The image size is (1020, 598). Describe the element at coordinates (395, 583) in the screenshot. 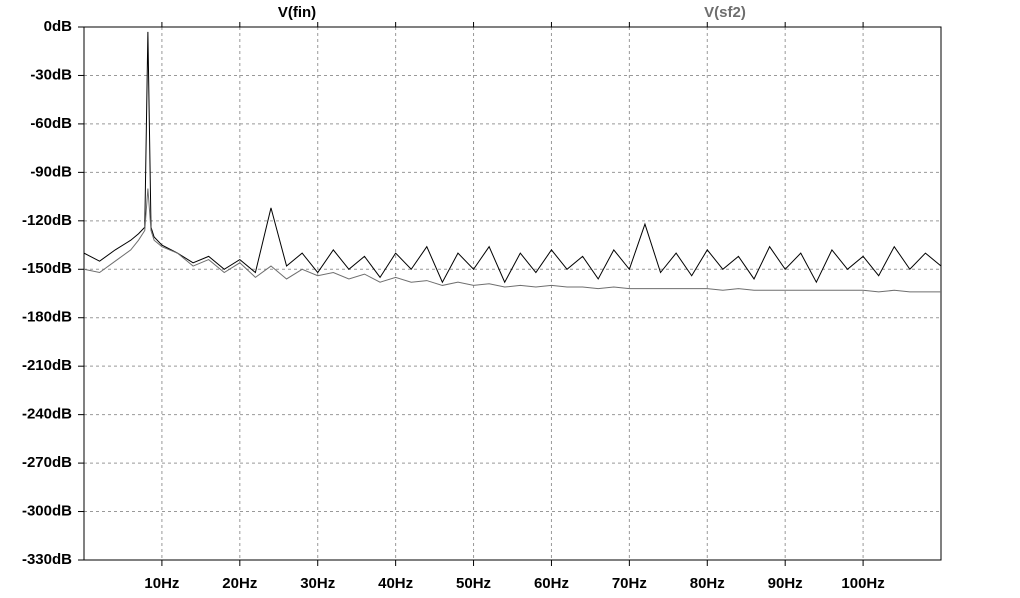

I see `x-tick-label: 40Hz` at that location.